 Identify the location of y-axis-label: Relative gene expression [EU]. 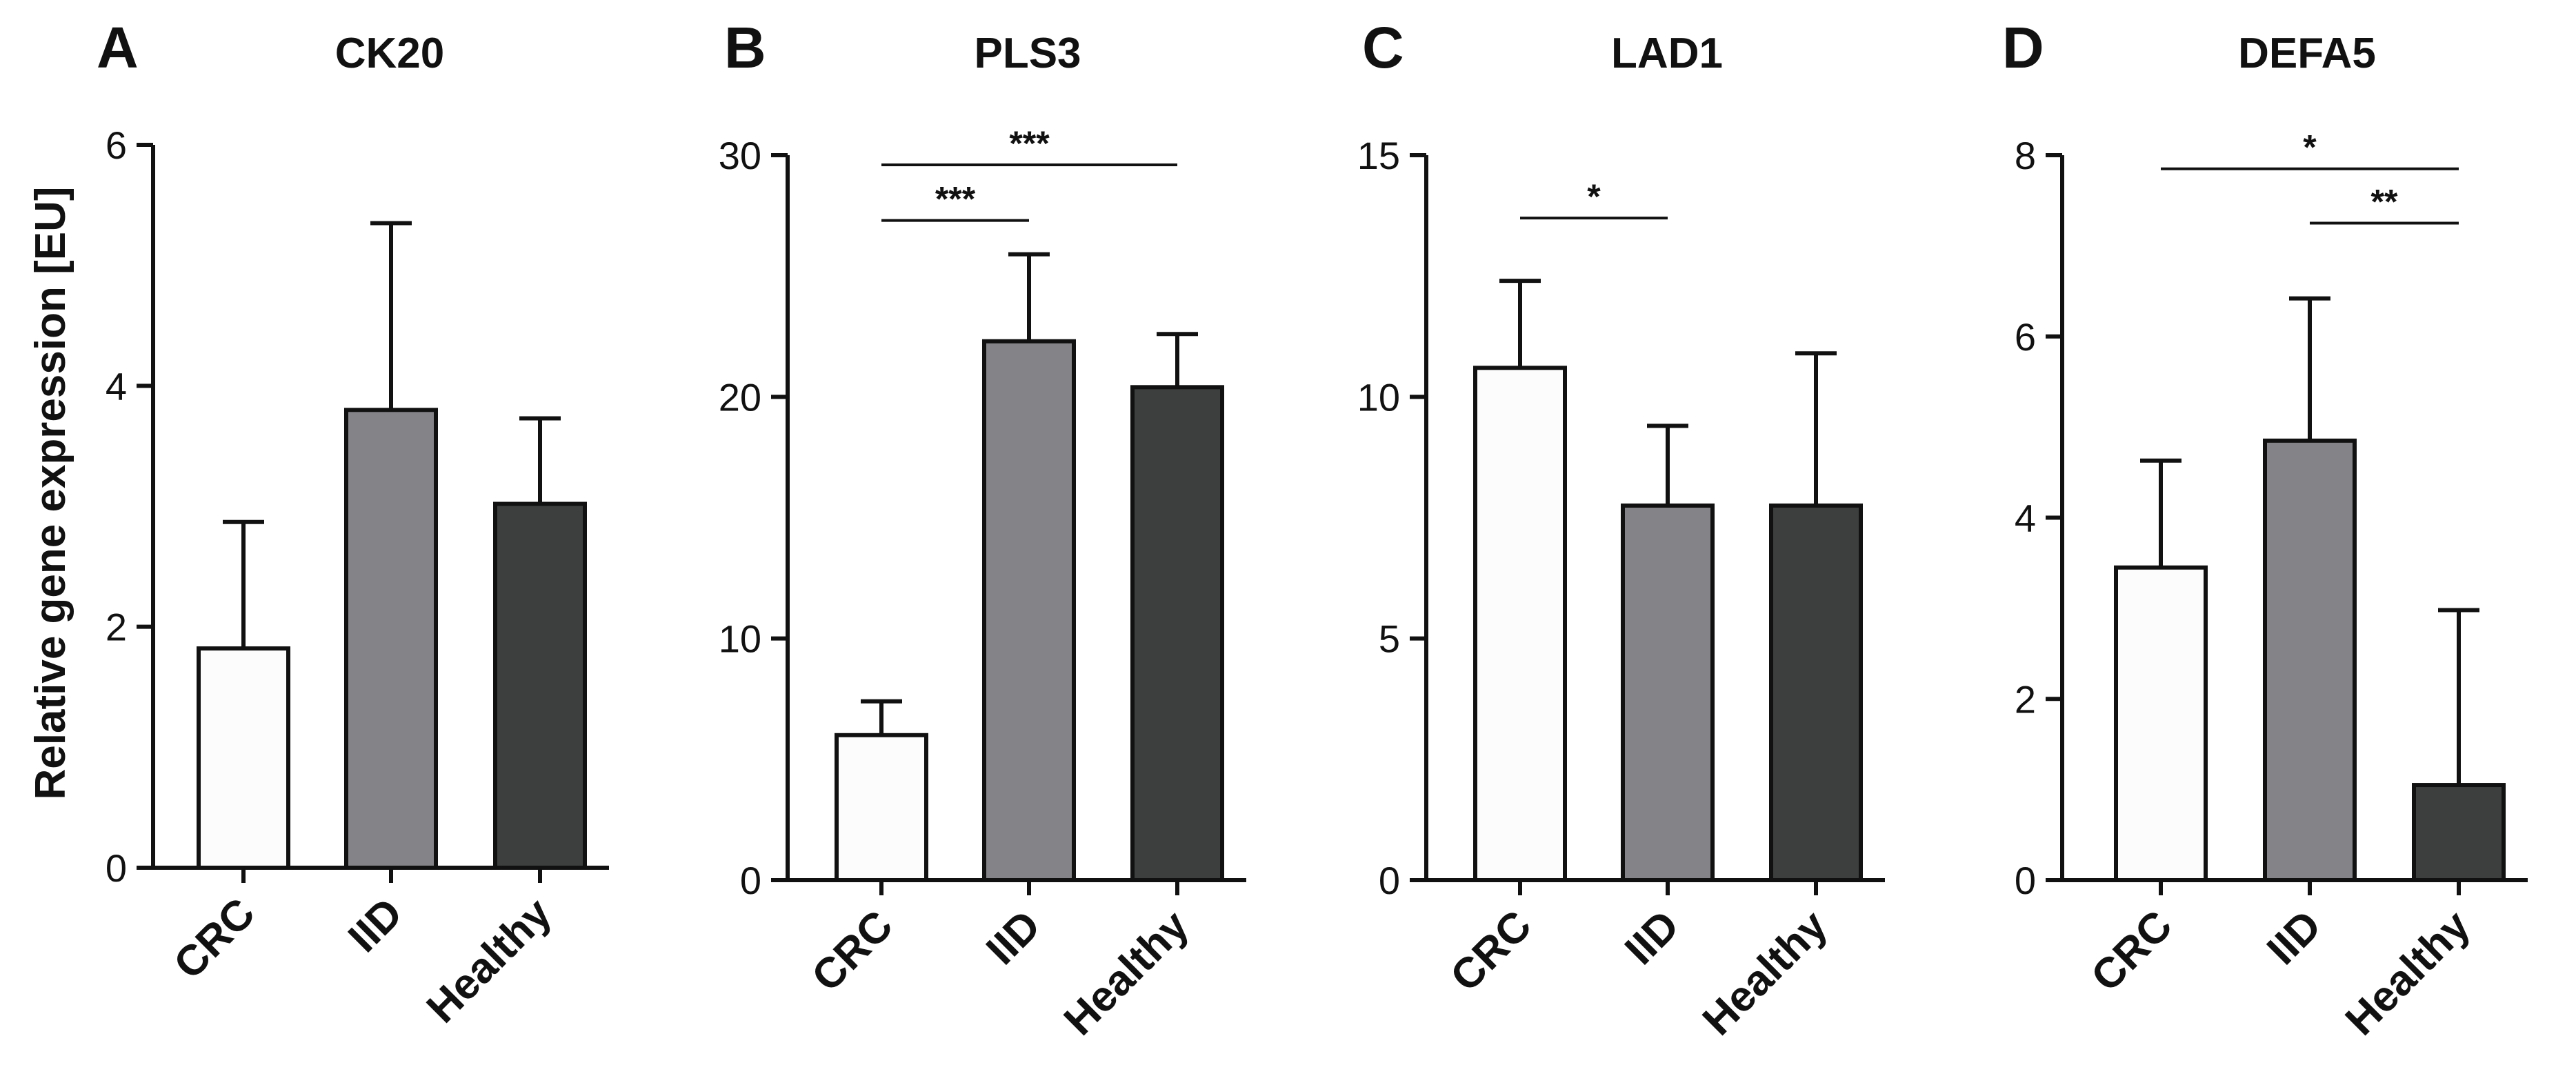
(50, 493).